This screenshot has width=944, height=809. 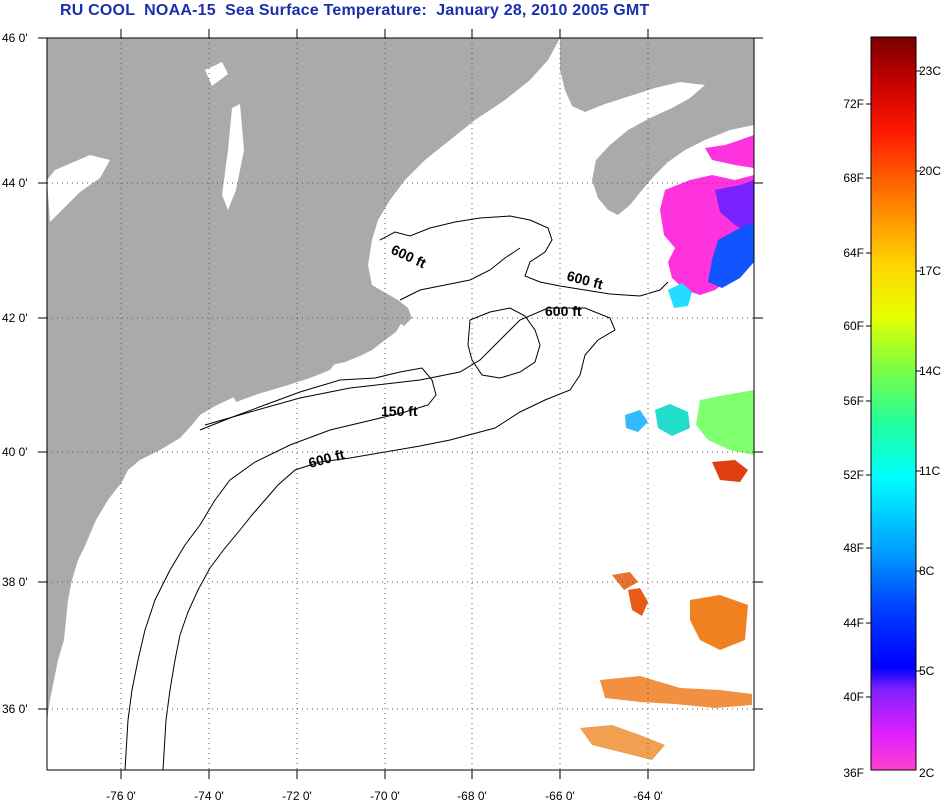 I want to click on lon-label: -72 0', so click(x=297, y=796).